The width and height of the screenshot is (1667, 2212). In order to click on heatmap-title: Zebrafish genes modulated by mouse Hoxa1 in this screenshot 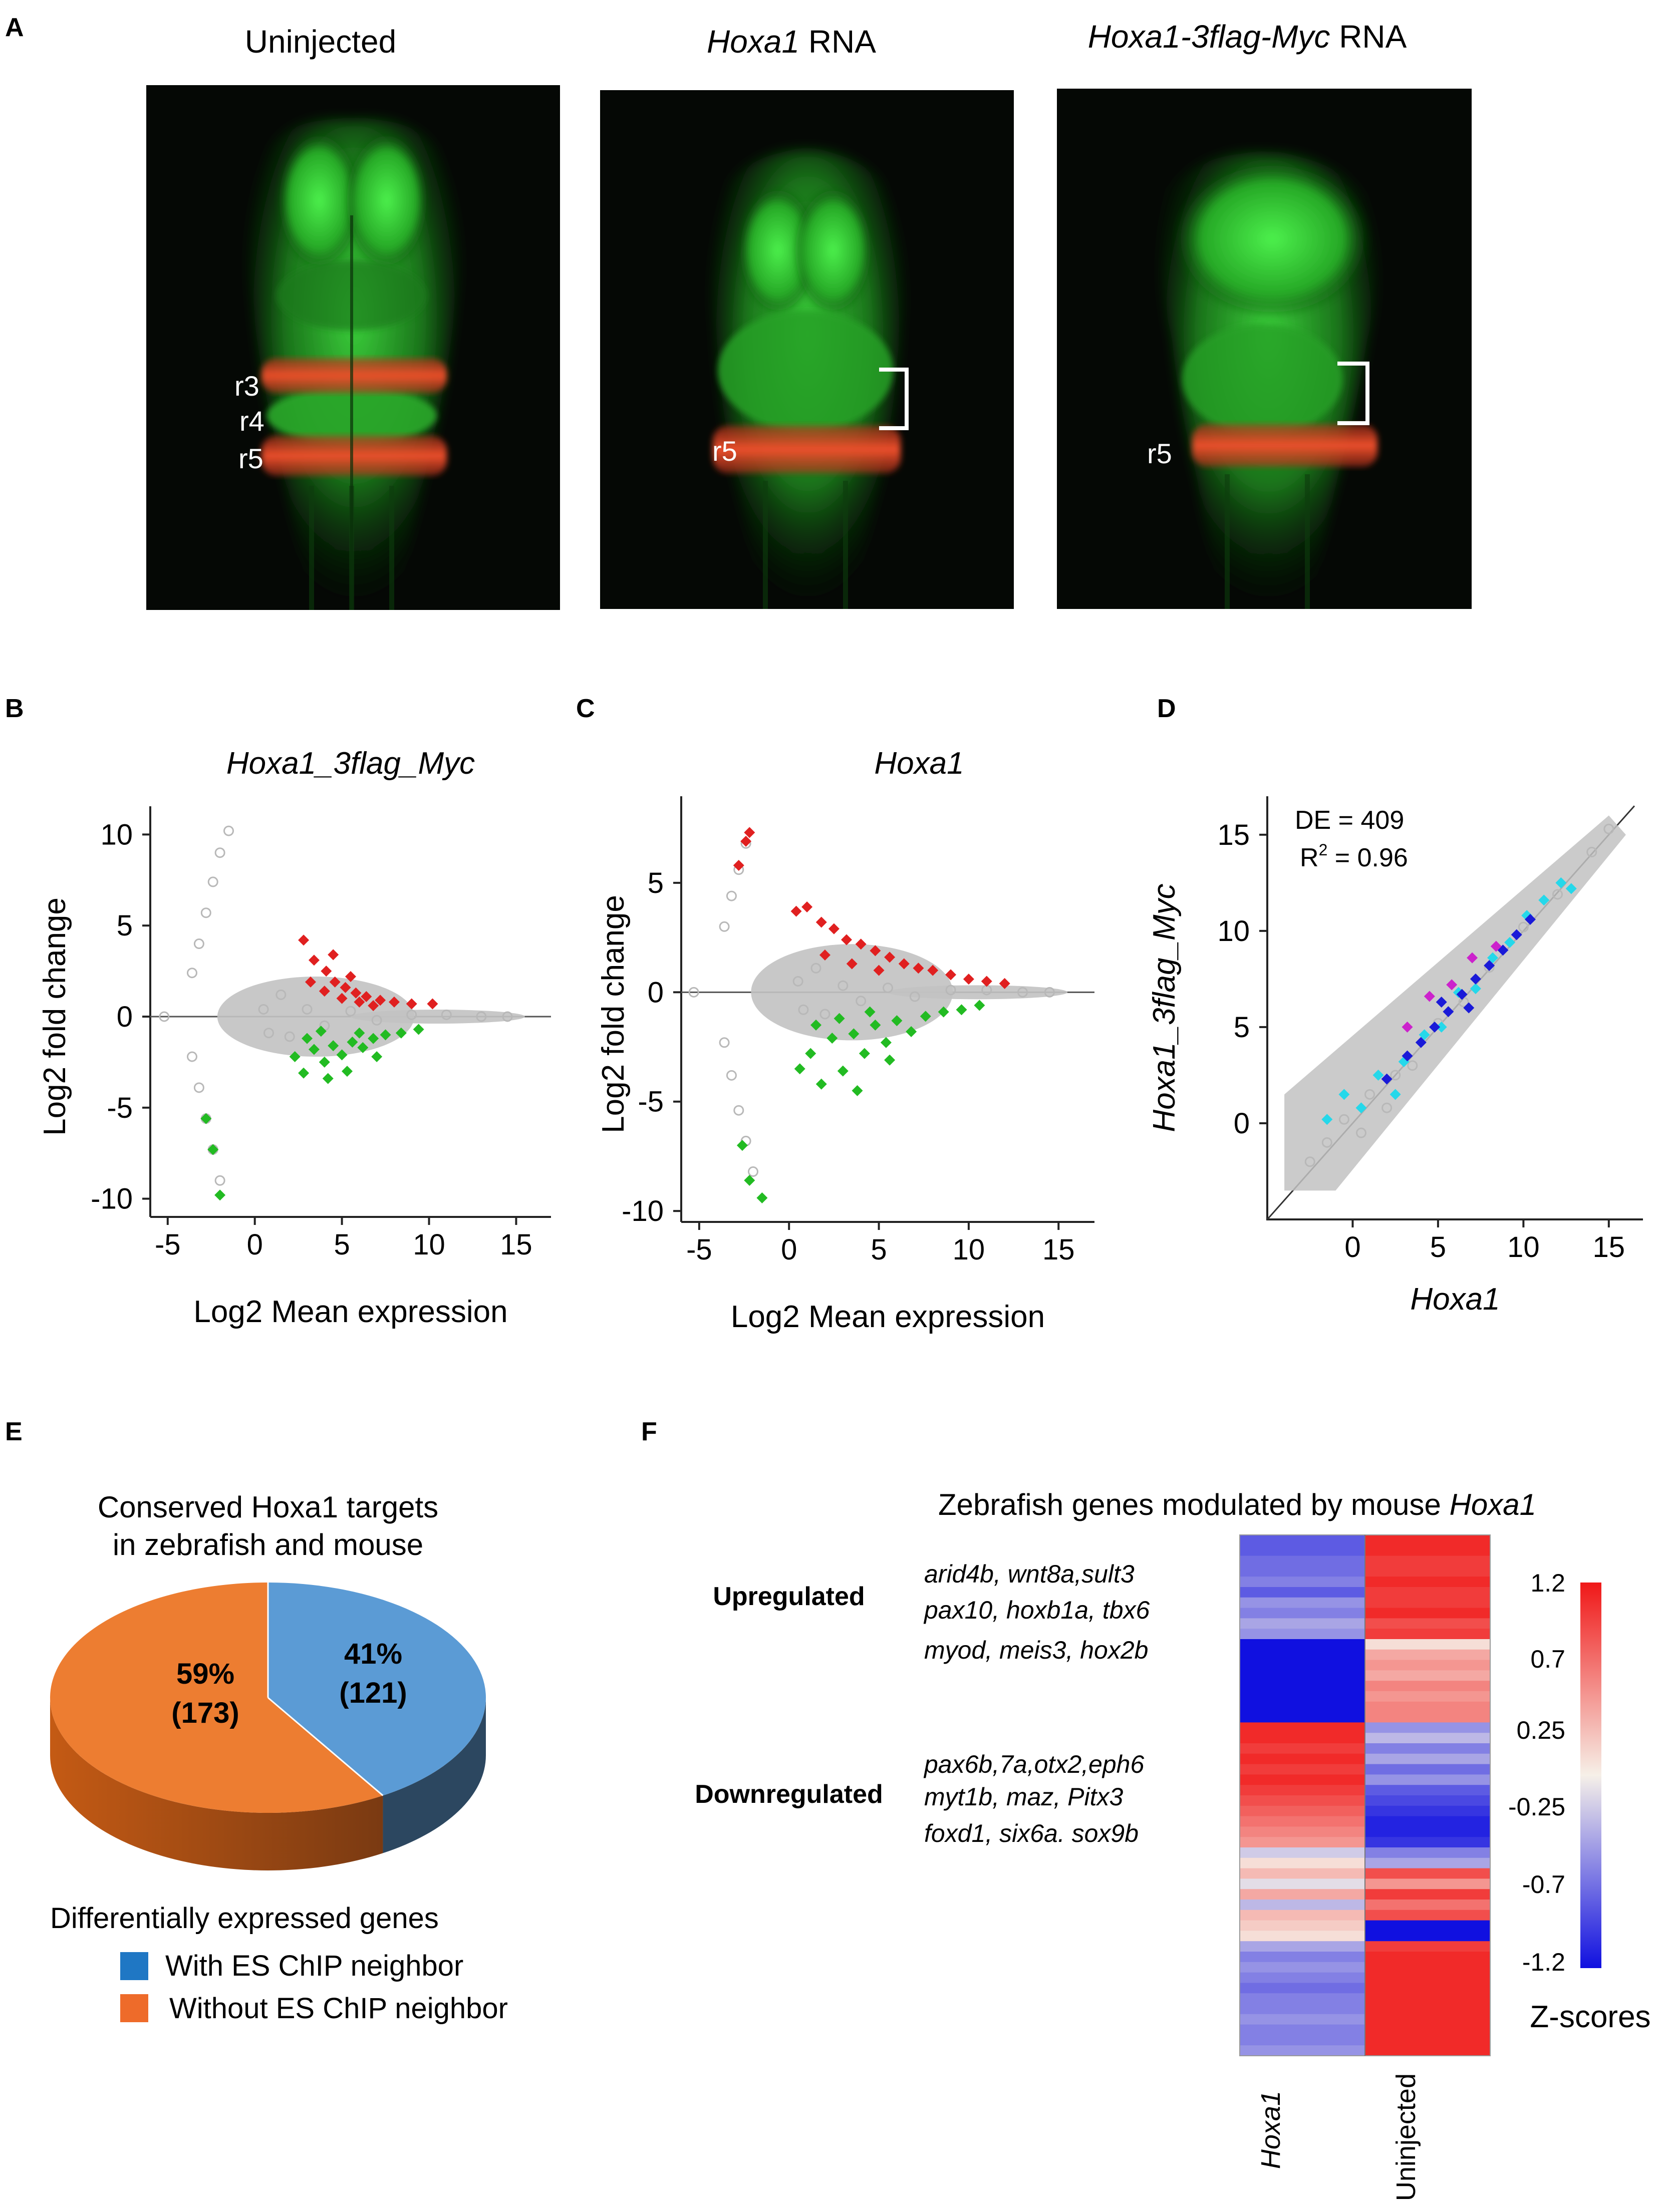, I will do `click(1237, 1504)`.